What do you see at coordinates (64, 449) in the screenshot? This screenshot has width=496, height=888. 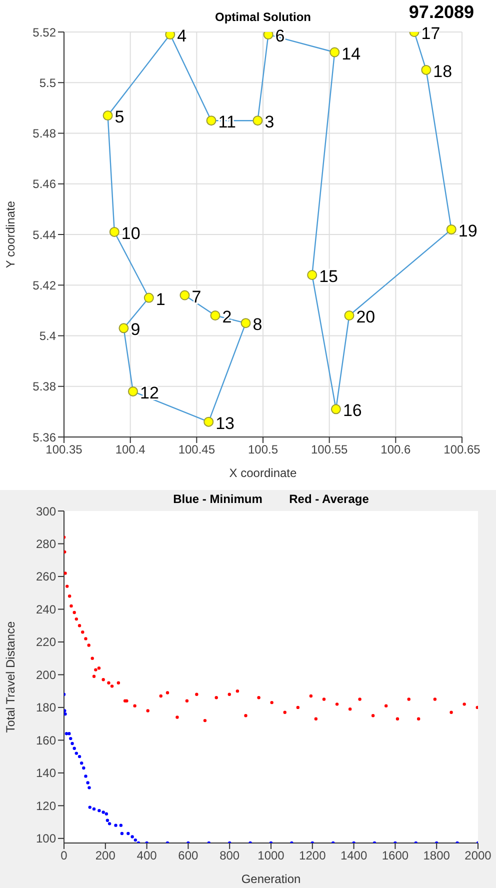 I see `x-tick-label: 100.35` at bounding box center [64, 449].